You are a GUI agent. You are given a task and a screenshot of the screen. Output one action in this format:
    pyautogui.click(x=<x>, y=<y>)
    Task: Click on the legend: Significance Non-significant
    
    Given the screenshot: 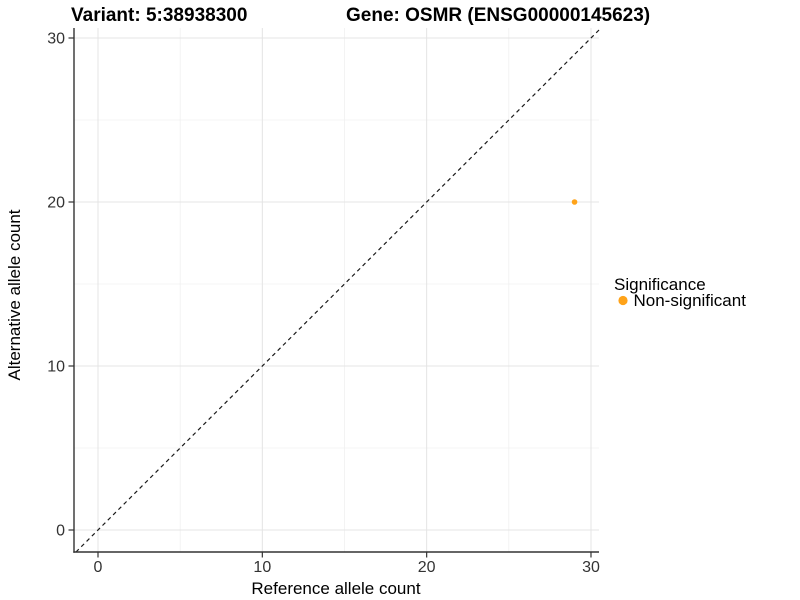 What is the action you would take?
    pyautogui.click(x=680, y=292)
    